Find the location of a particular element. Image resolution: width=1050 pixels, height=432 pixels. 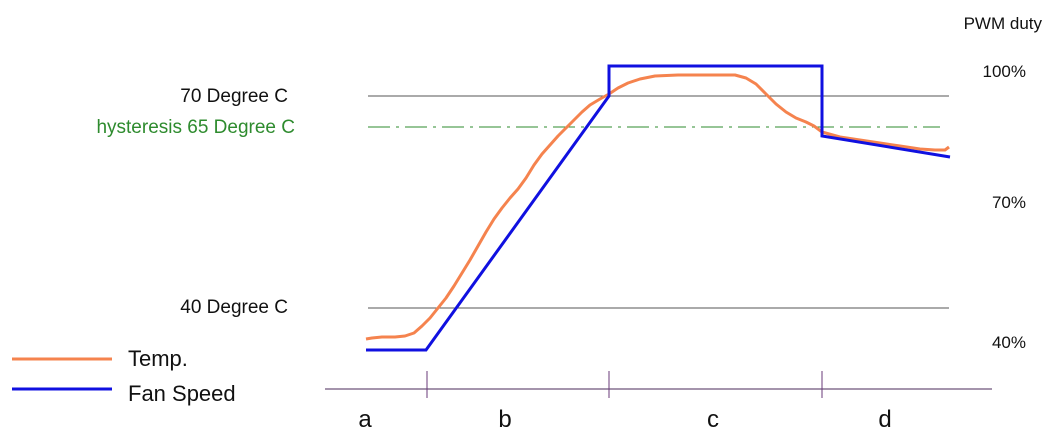

label-pwm-40: 40% is located at coordinates (1009, 342).